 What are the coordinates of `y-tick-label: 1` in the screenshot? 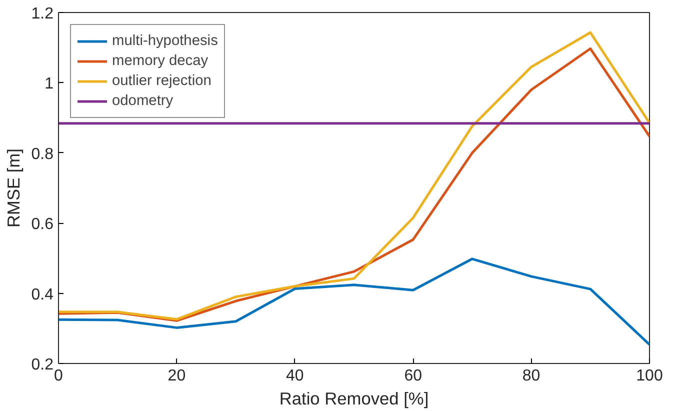 It's located at (49, 84).